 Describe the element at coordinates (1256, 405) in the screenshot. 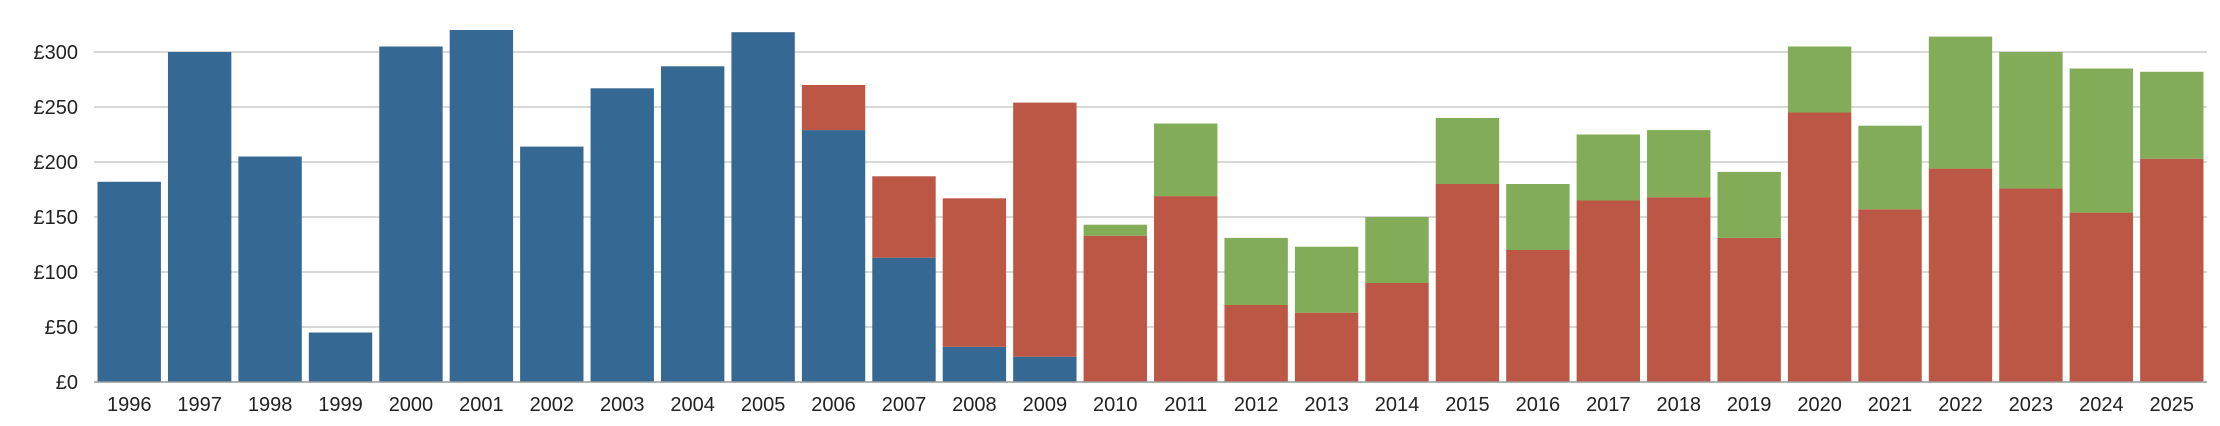

I see `x-tick-label: 2012` at that location.